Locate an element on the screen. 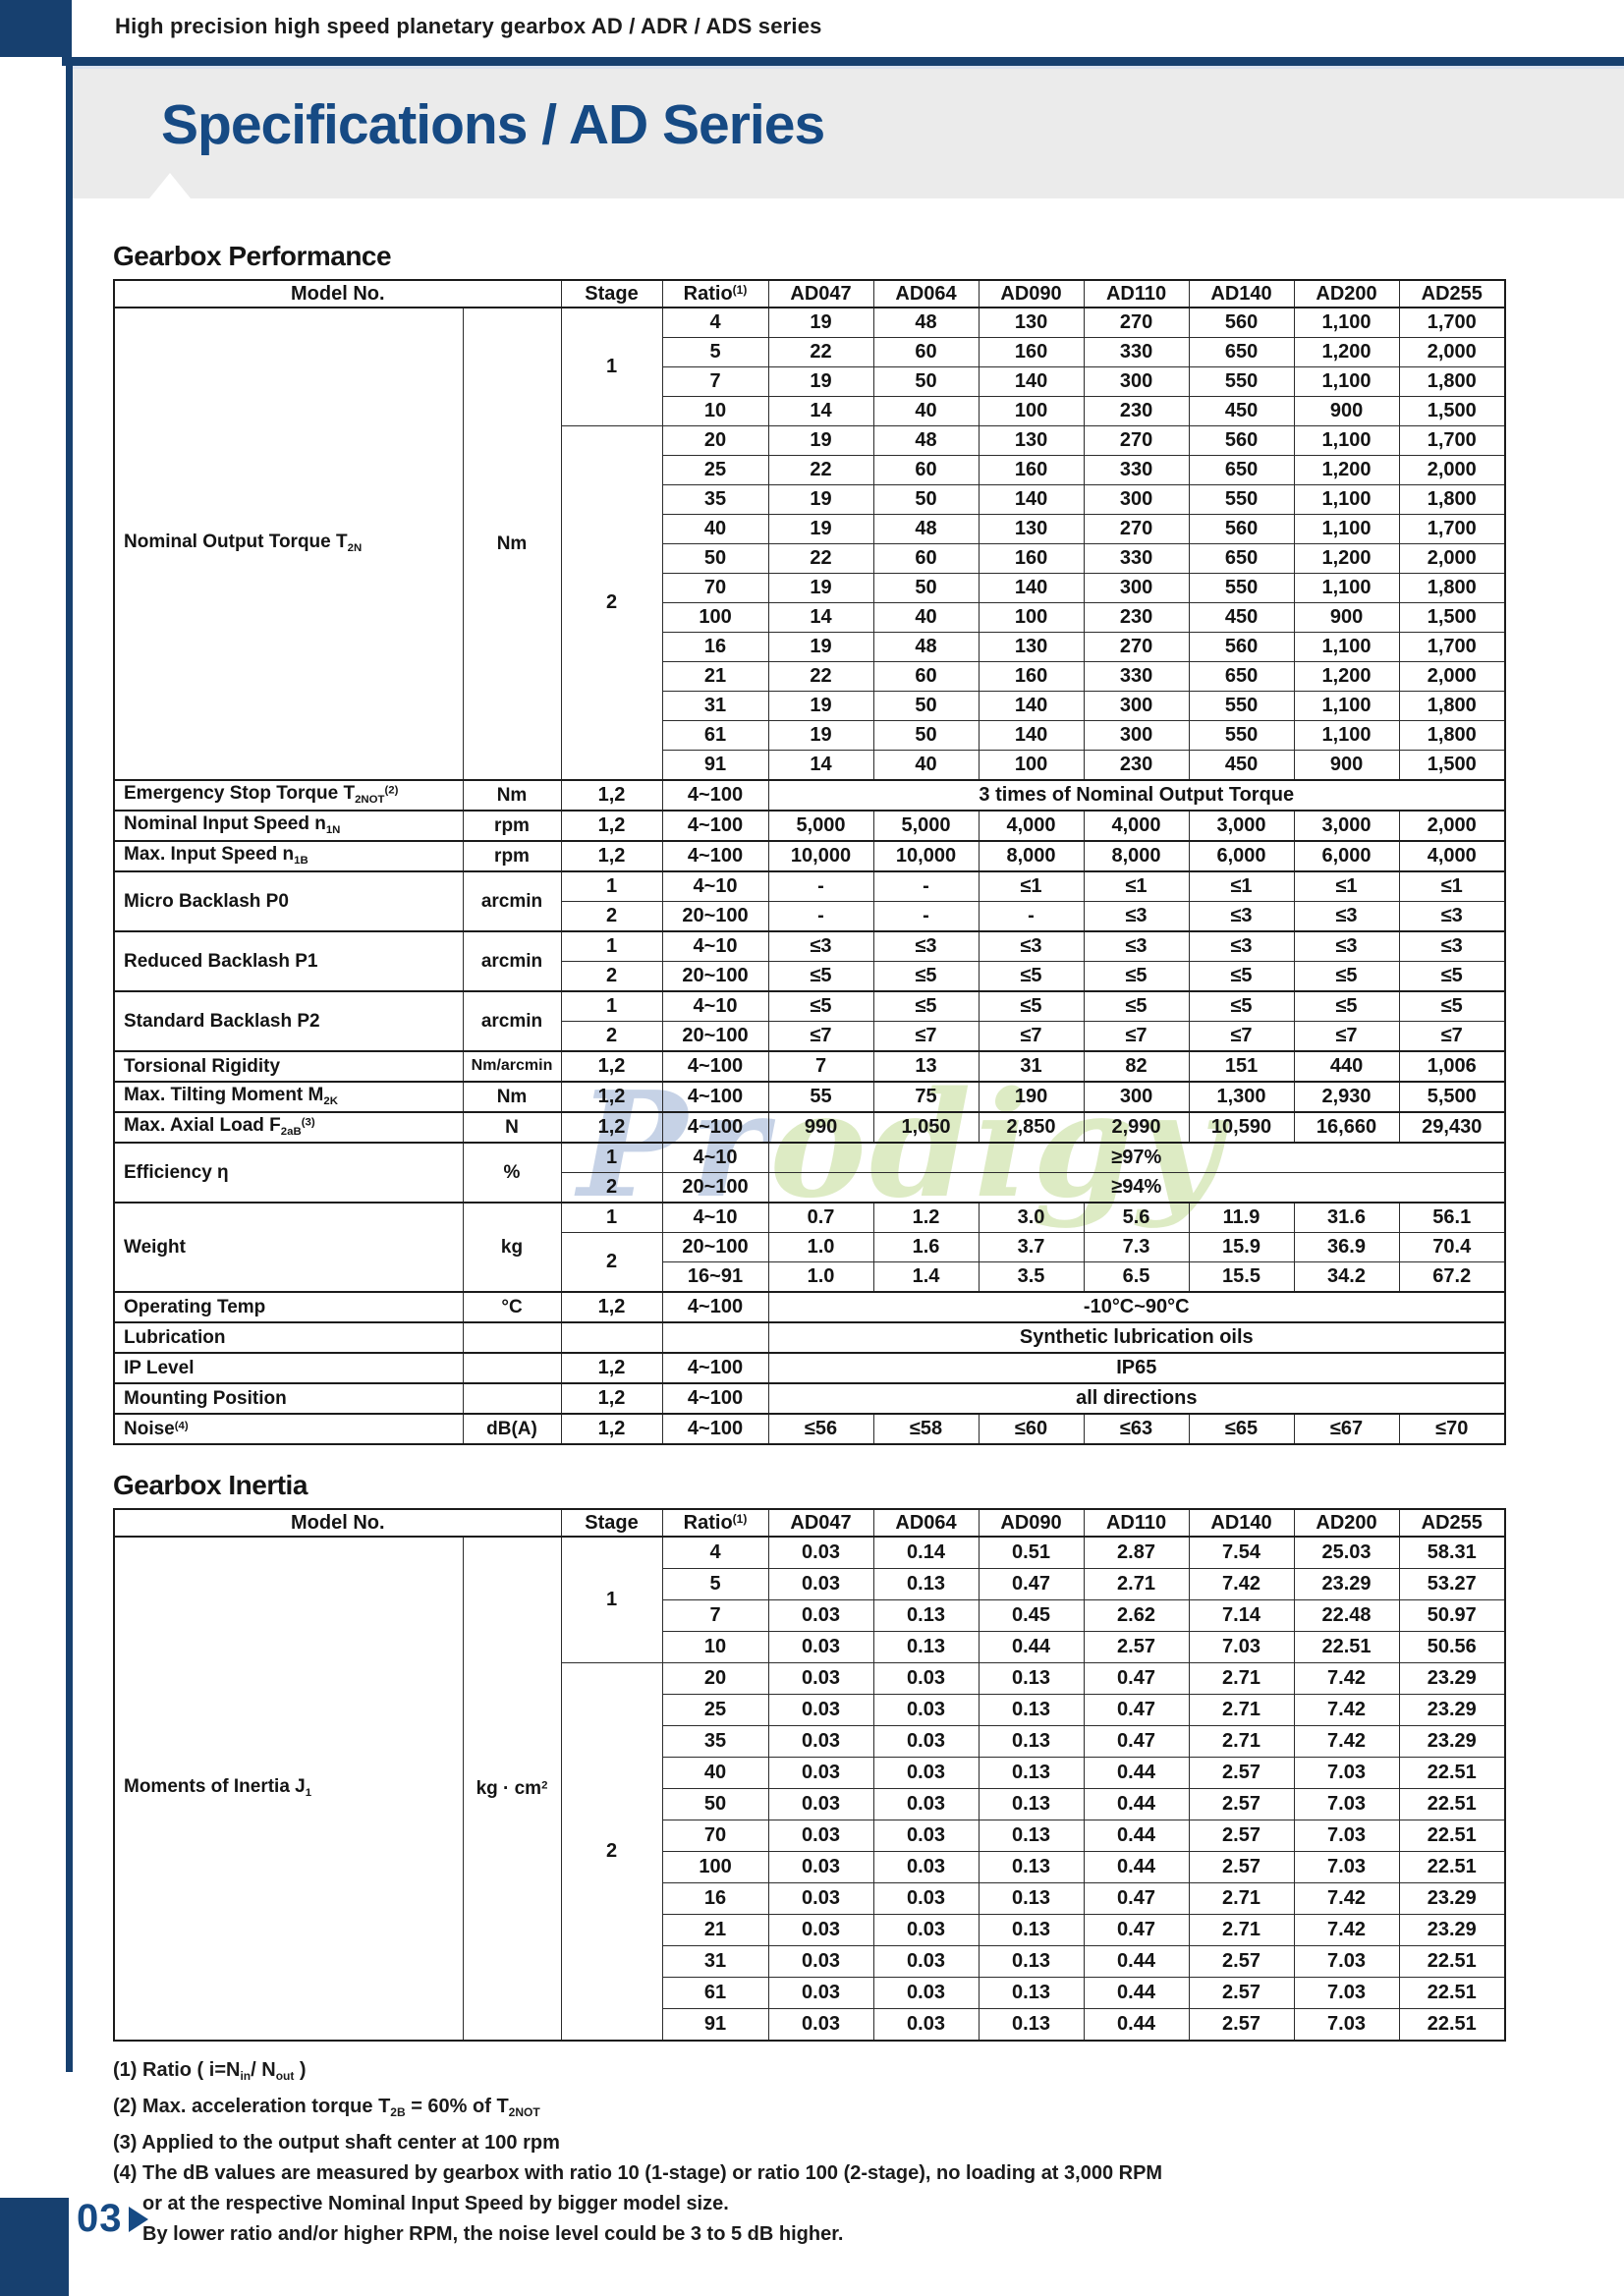 The height and width of the screenshot is (2296, 1624). cell: 140 is located at coordinates (1031, 381).